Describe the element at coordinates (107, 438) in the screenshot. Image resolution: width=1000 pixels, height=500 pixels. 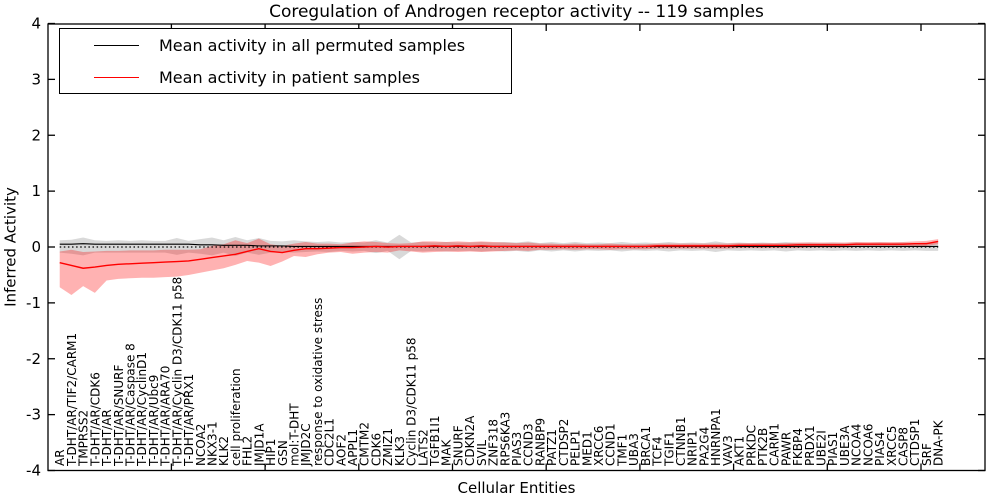
I see `x-tick-label: T-DHT/AR` at that location.